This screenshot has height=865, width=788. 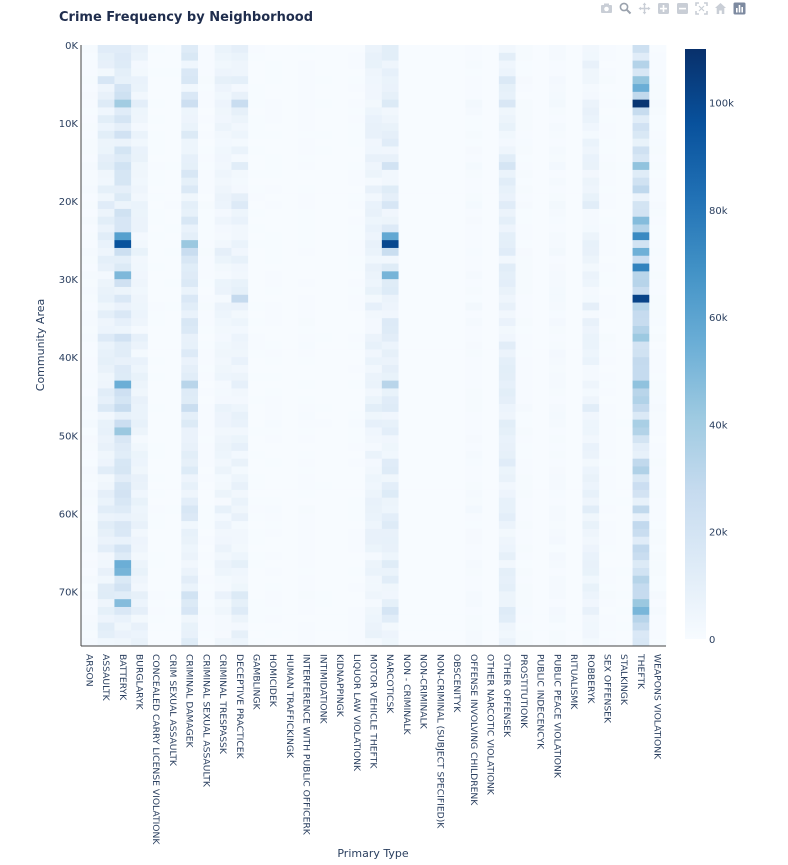 I want to click on camera-icon, so click(x=606, y=8).